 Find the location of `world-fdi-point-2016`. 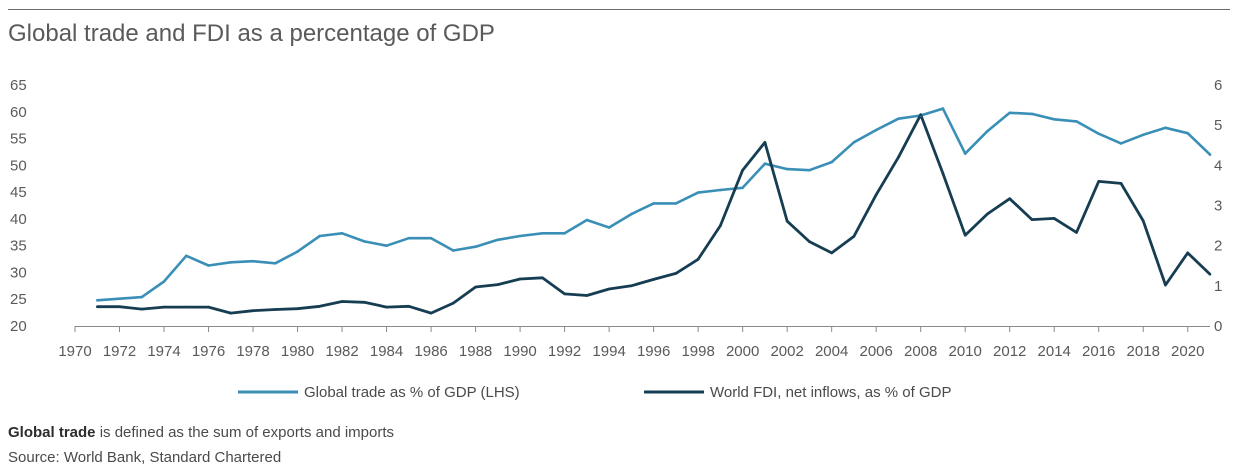

world-fdi-point-2016 is located at coordinates (1098, 181).